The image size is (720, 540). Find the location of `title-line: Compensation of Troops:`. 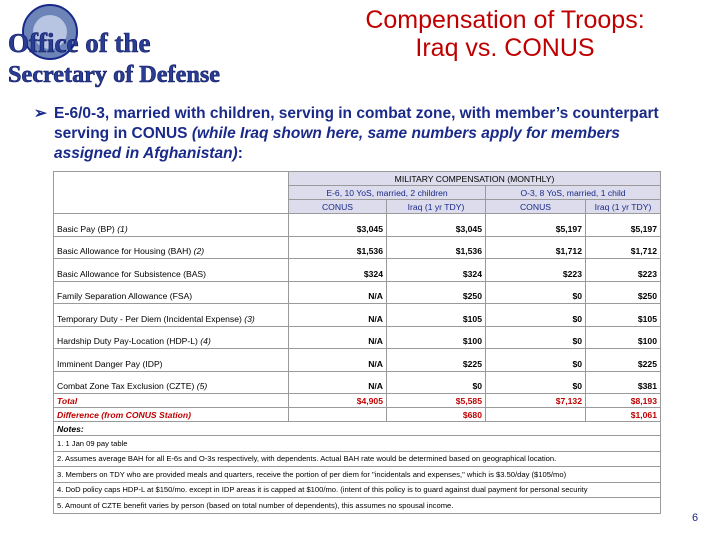

title-line: Compensation of Troops: is located at coordinates (505, 20).